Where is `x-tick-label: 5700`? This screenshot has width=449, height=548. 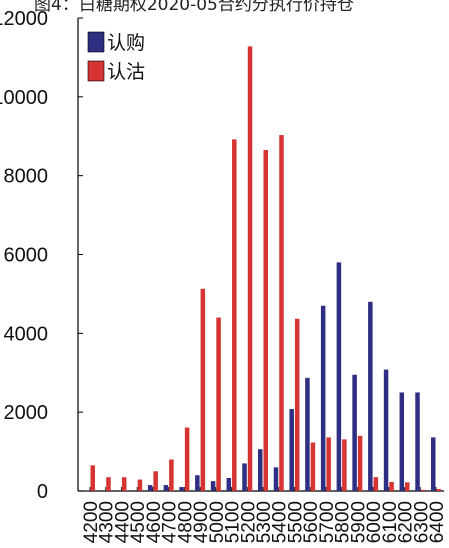
x-tick-label: 5700 is located at coordinates (327, 522).